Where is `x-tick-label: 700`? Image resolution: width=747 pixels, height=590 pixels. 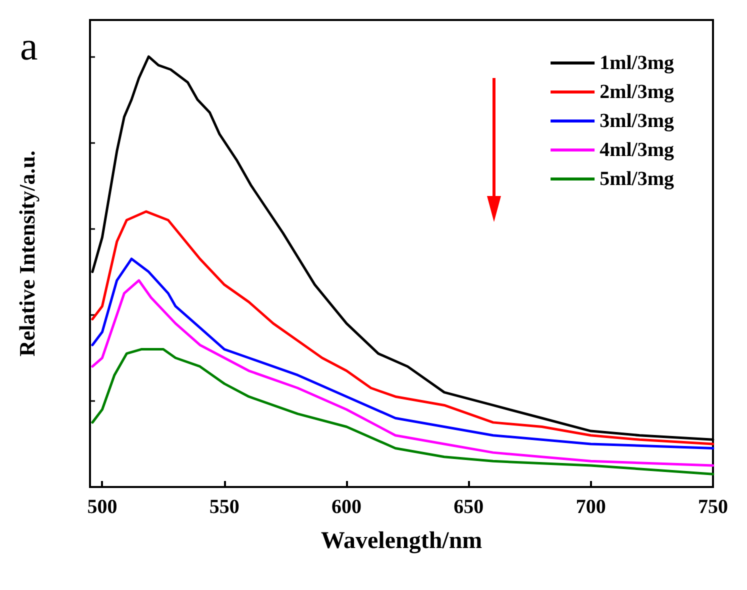
x-tick-label: 700 is located at coordinates (591, 507).